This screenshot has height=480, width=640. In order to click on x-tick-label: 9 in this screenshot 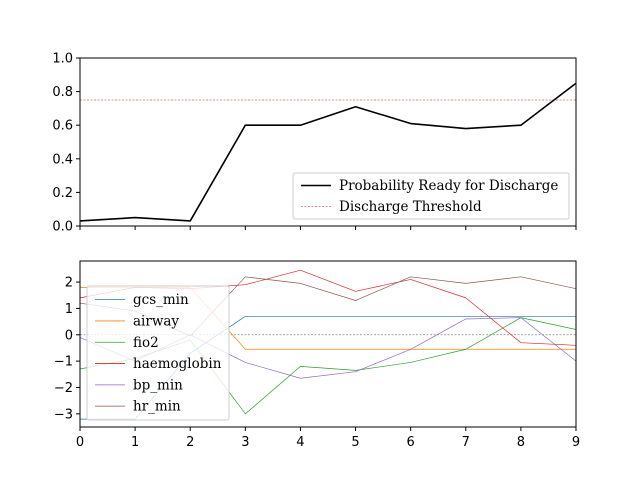, I will do `click(576, 442)`.